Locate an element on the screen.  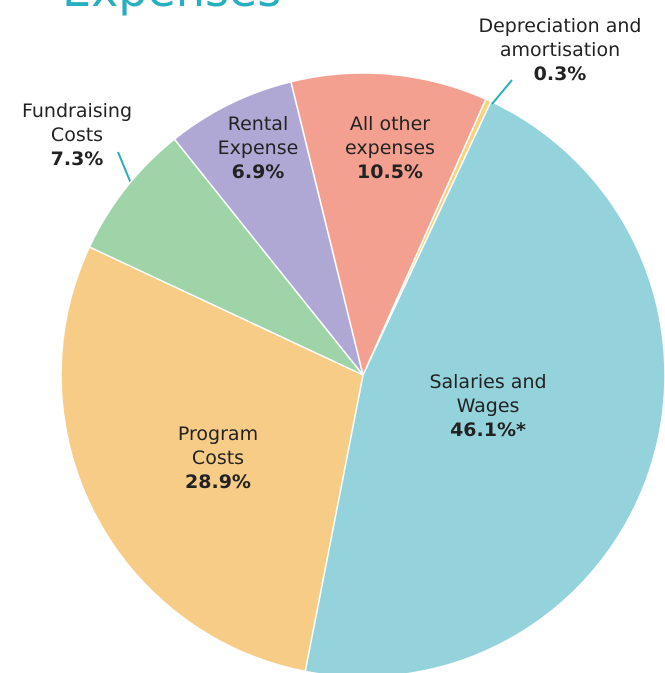
value-label: 0.3% is located at coordinates (560, 74).